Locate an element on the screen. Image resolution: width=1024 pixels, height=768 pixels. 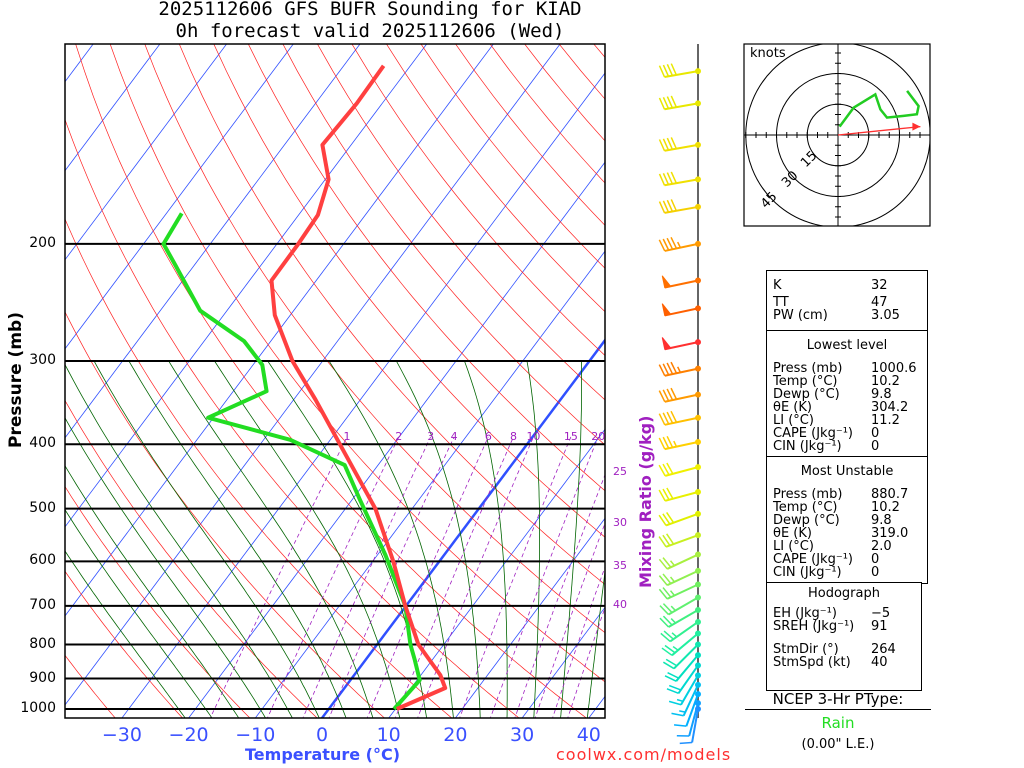
index-value: 3.05 is located at coordinates (885, 315).